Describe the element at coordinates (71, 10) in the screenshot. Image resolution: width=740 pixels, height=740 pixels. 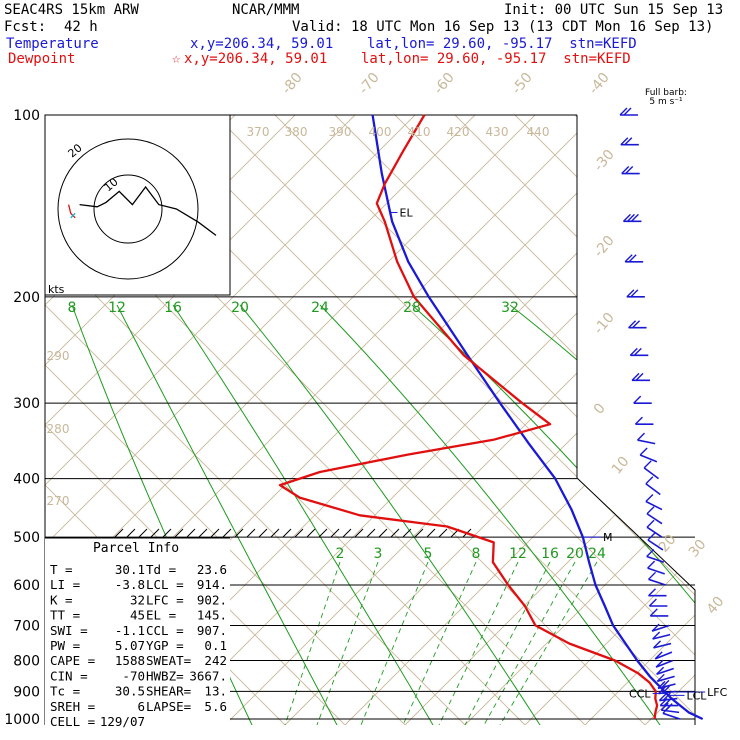
I see `model-name: SEAC4RS 15km ARW` at that location.